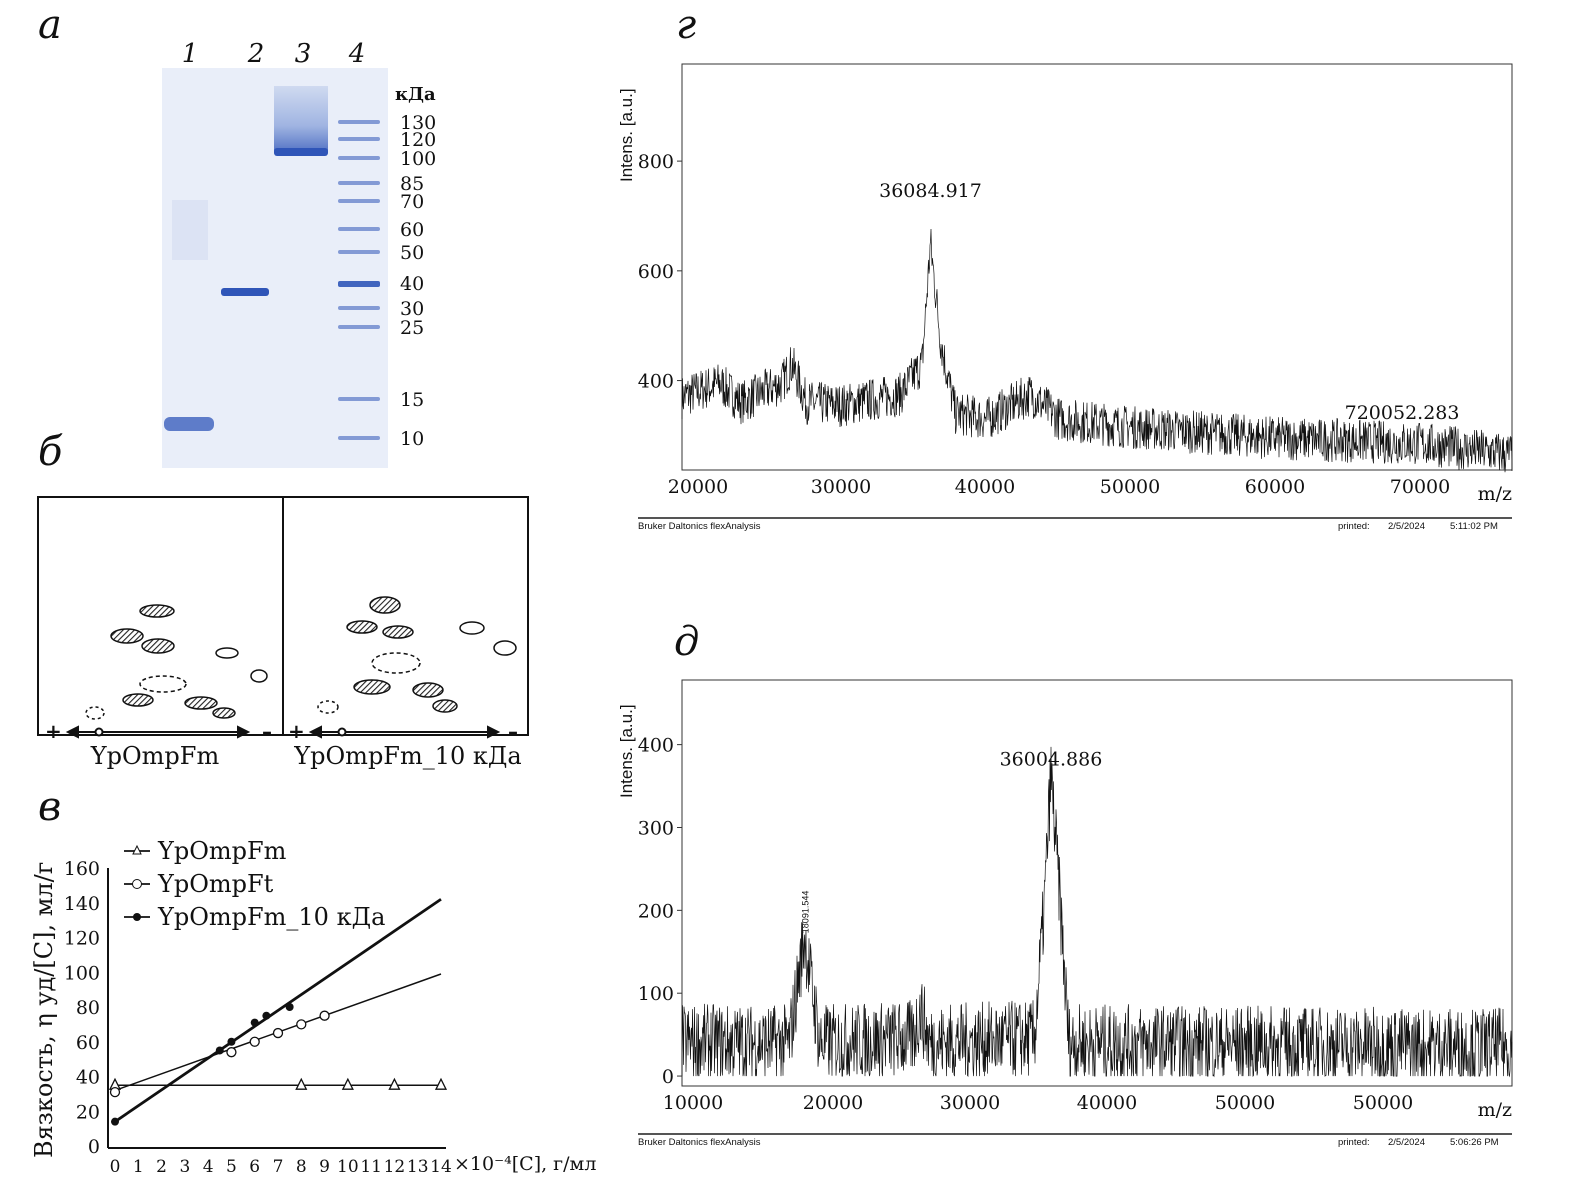 The height and width of the screenshot is (1202, 1571). I want to click on x-tick-label: 10000, so click(693, 1103).